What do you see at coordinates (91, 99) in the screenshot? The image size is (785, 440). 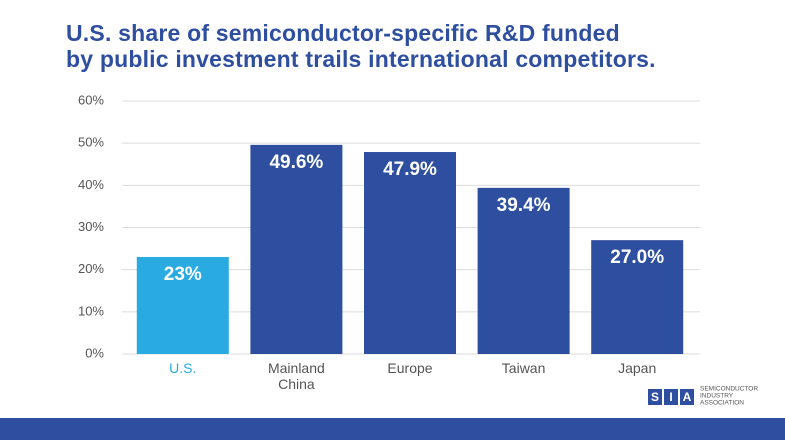 I see `y-tick-label: 60%` at bounding box center [91, 99].